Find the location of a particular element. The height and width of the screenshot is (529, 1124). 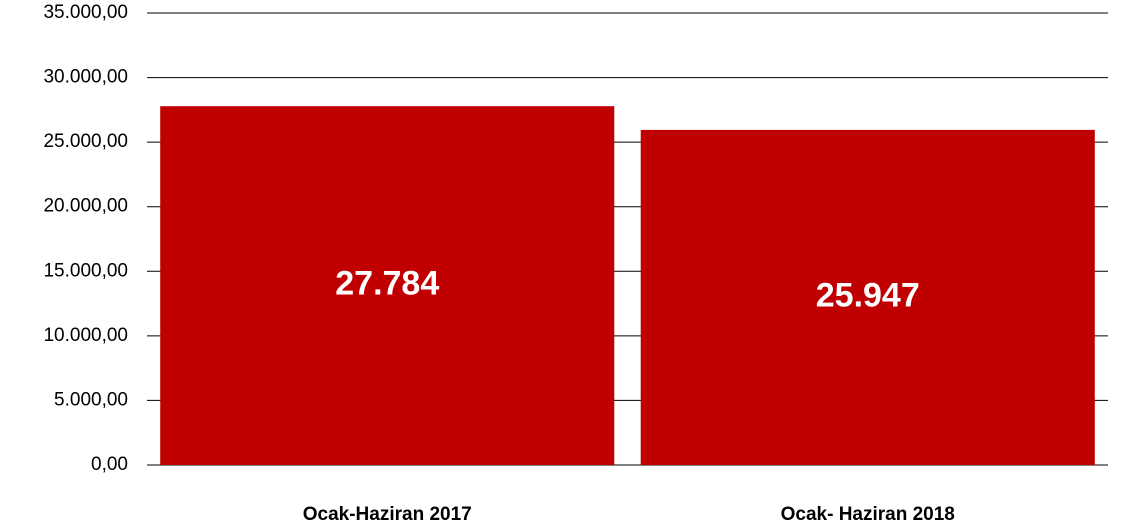

data-label: 25.947 is located at coordinates (868, 295).